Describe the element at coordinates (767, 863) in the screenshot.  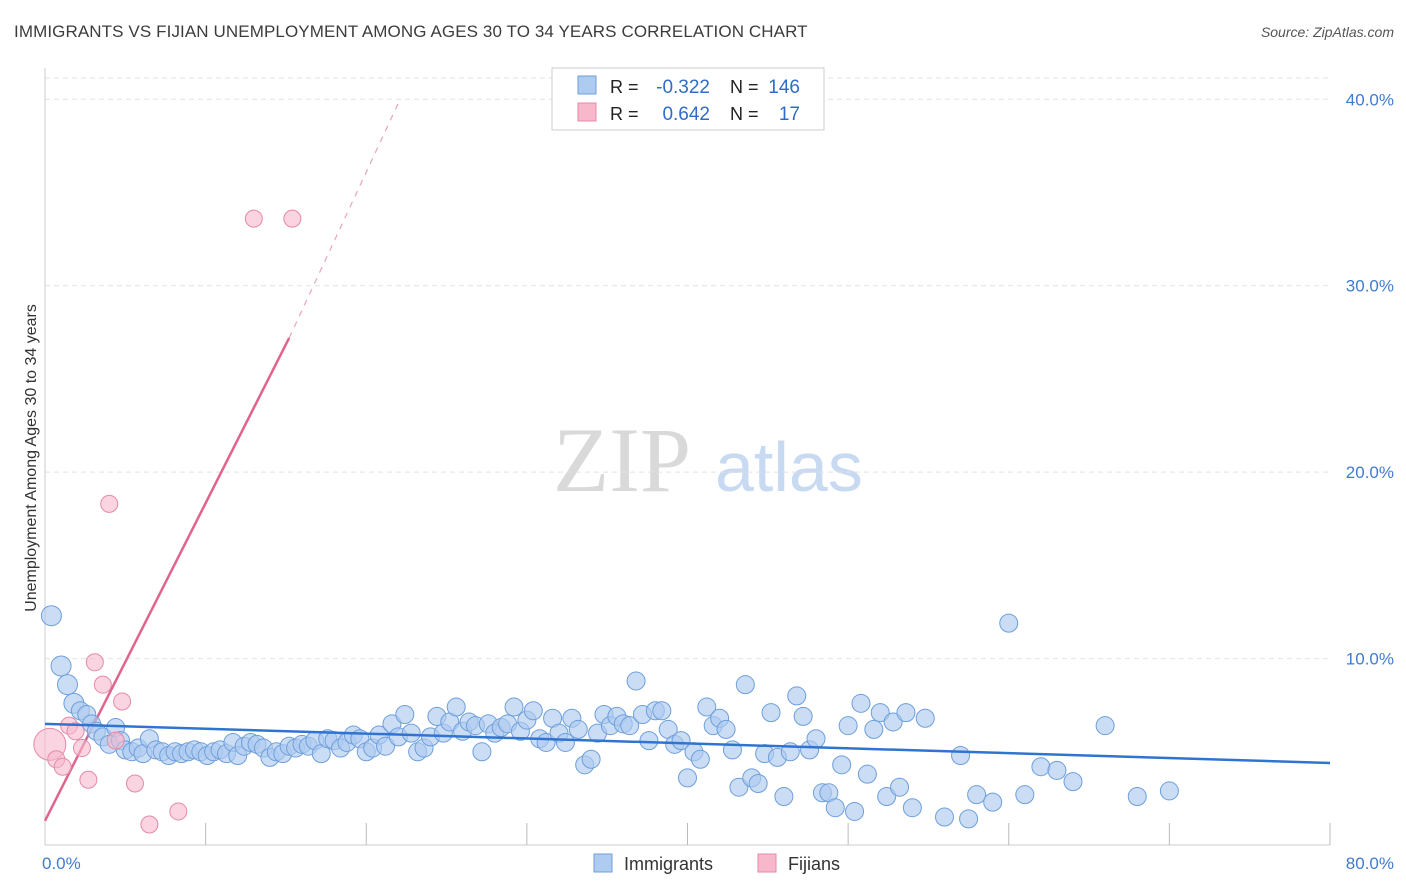
I see `legend-swatch-fijians` at that location.